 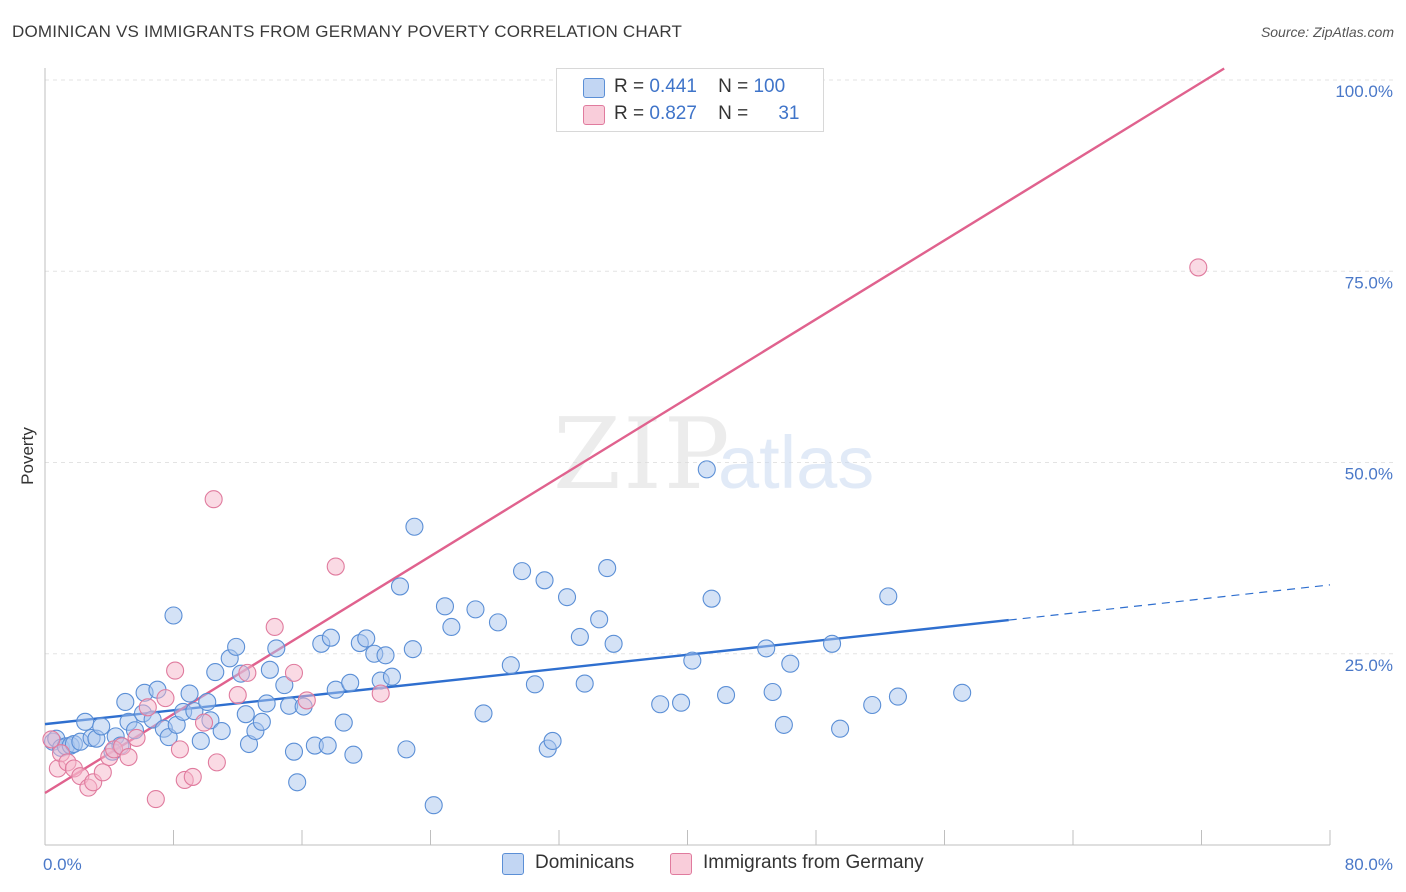 I want to click on watermark: ZIP atlas, so click(x=713, y=455).